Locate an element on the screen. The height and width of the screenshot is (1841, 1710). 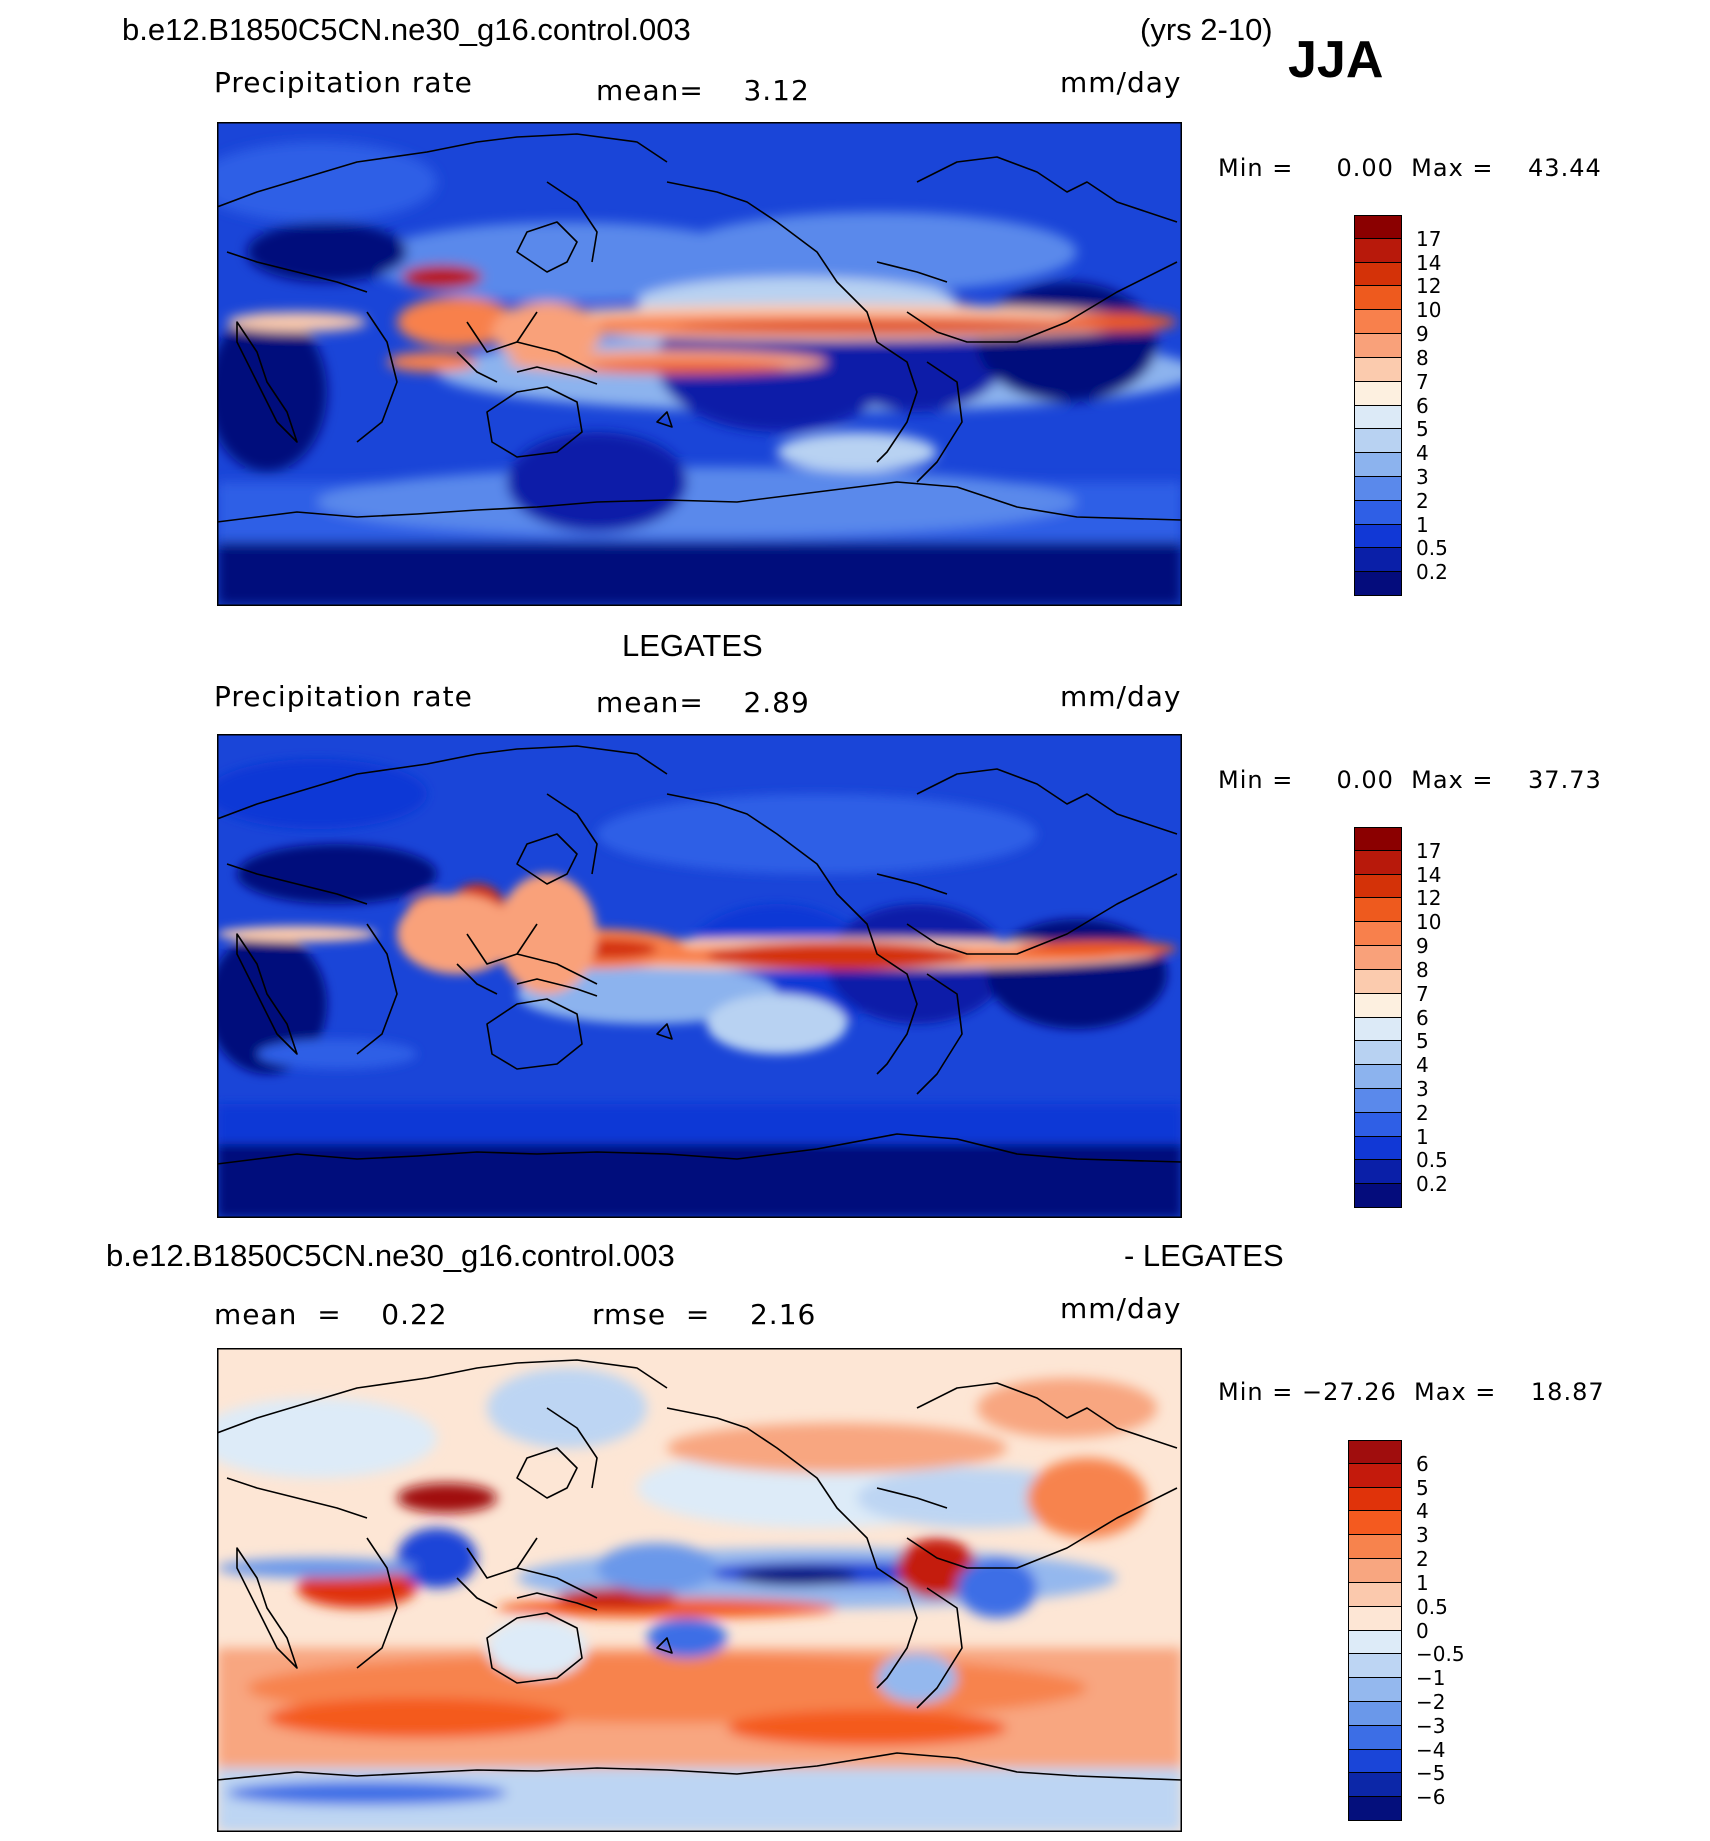
panel2-title: LEGATES is located at coordinates (692, 645).